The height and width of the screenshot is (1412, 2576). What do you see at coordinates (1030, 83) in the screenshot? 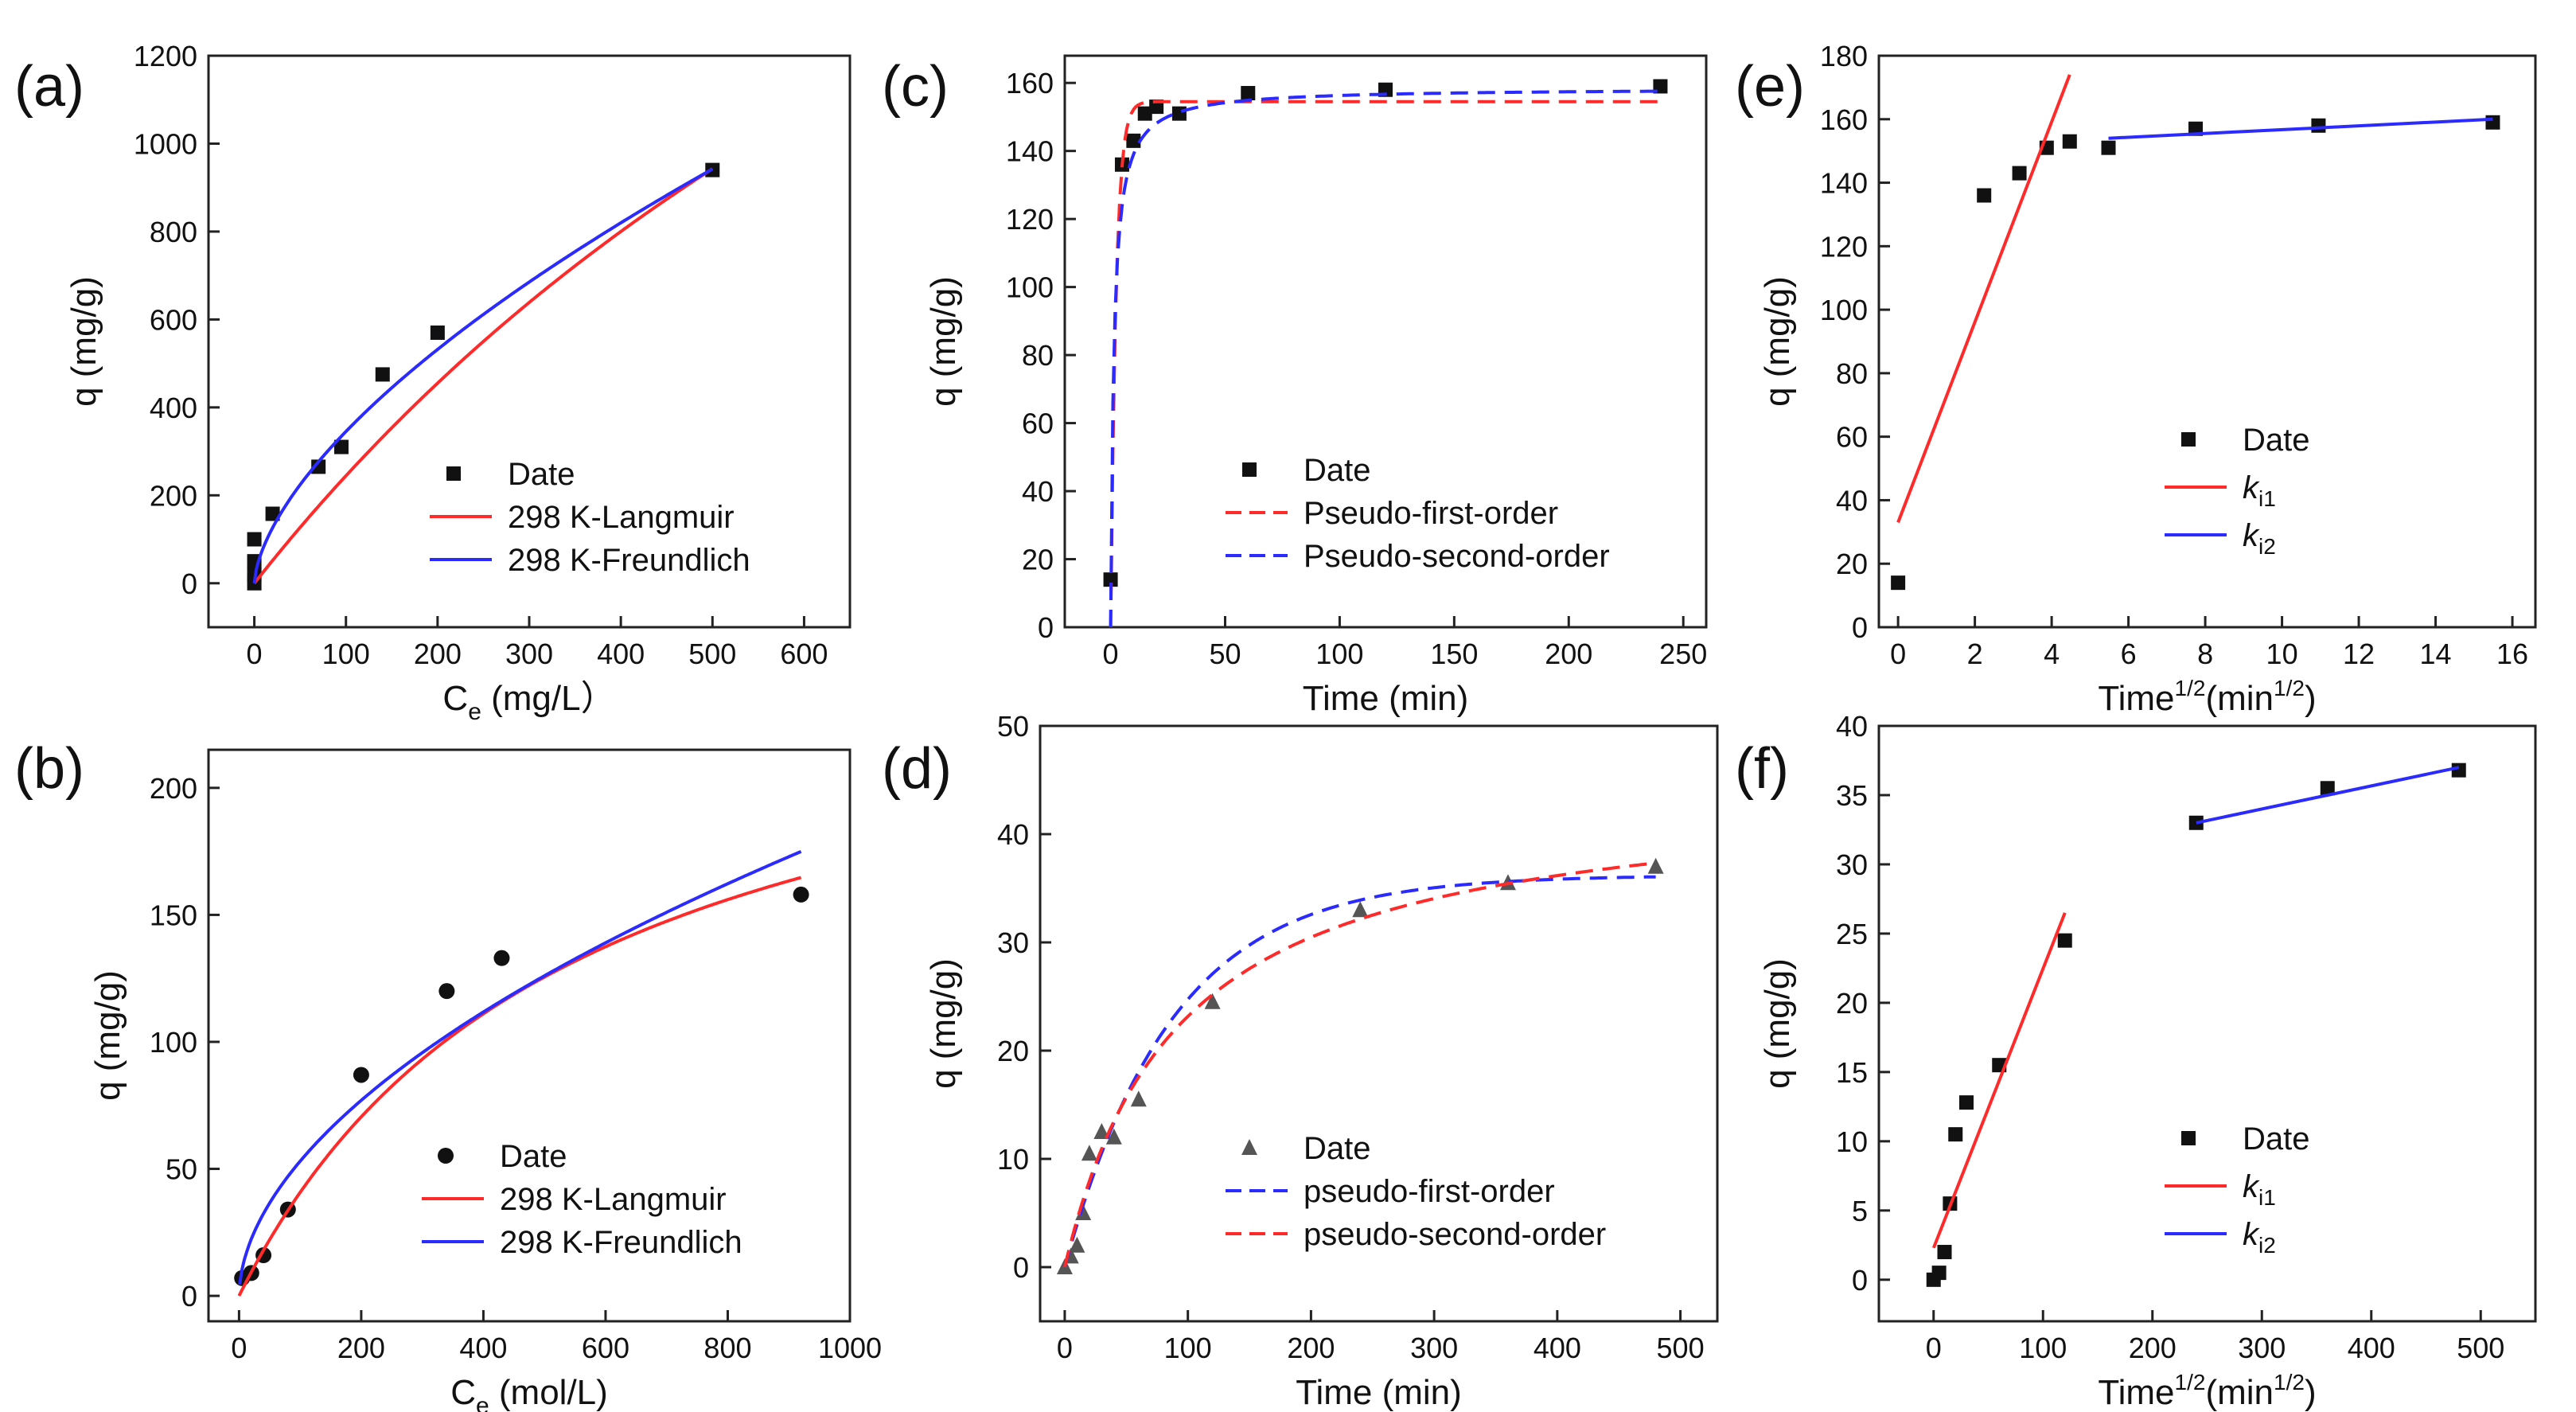
I see `y-tick-label: 160` at bounding box center [1030, 83].